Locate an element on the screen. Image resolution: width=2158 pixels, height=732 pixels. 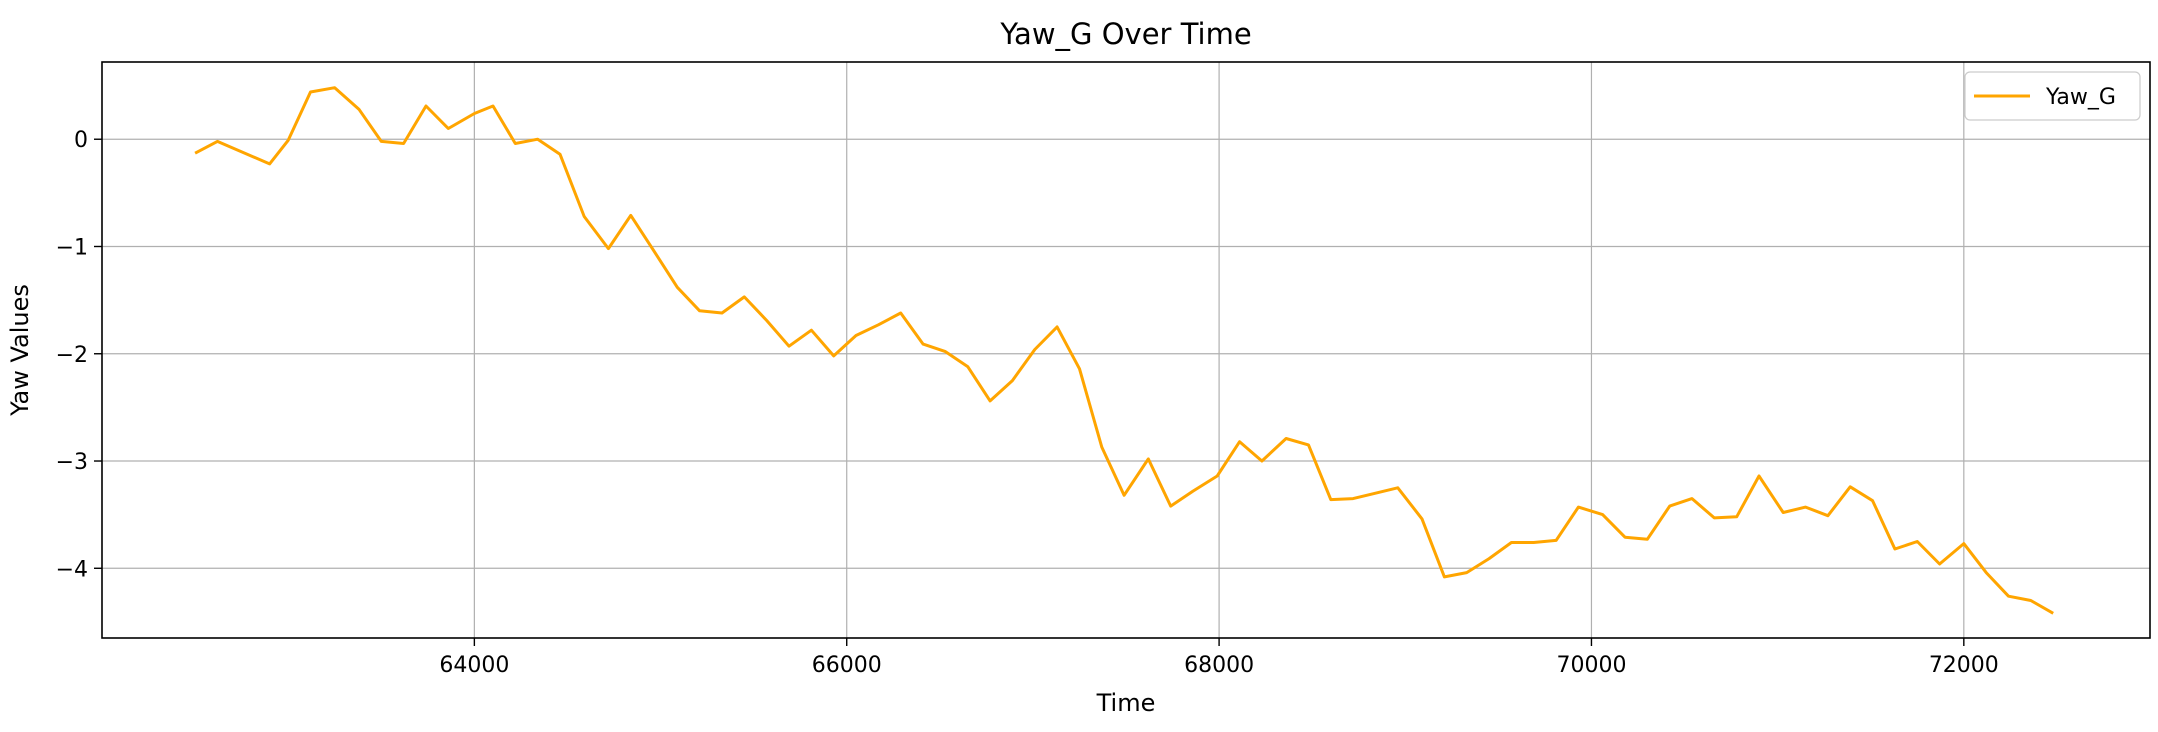
y-tick-label: −4 is located at coordinates (72, 569).